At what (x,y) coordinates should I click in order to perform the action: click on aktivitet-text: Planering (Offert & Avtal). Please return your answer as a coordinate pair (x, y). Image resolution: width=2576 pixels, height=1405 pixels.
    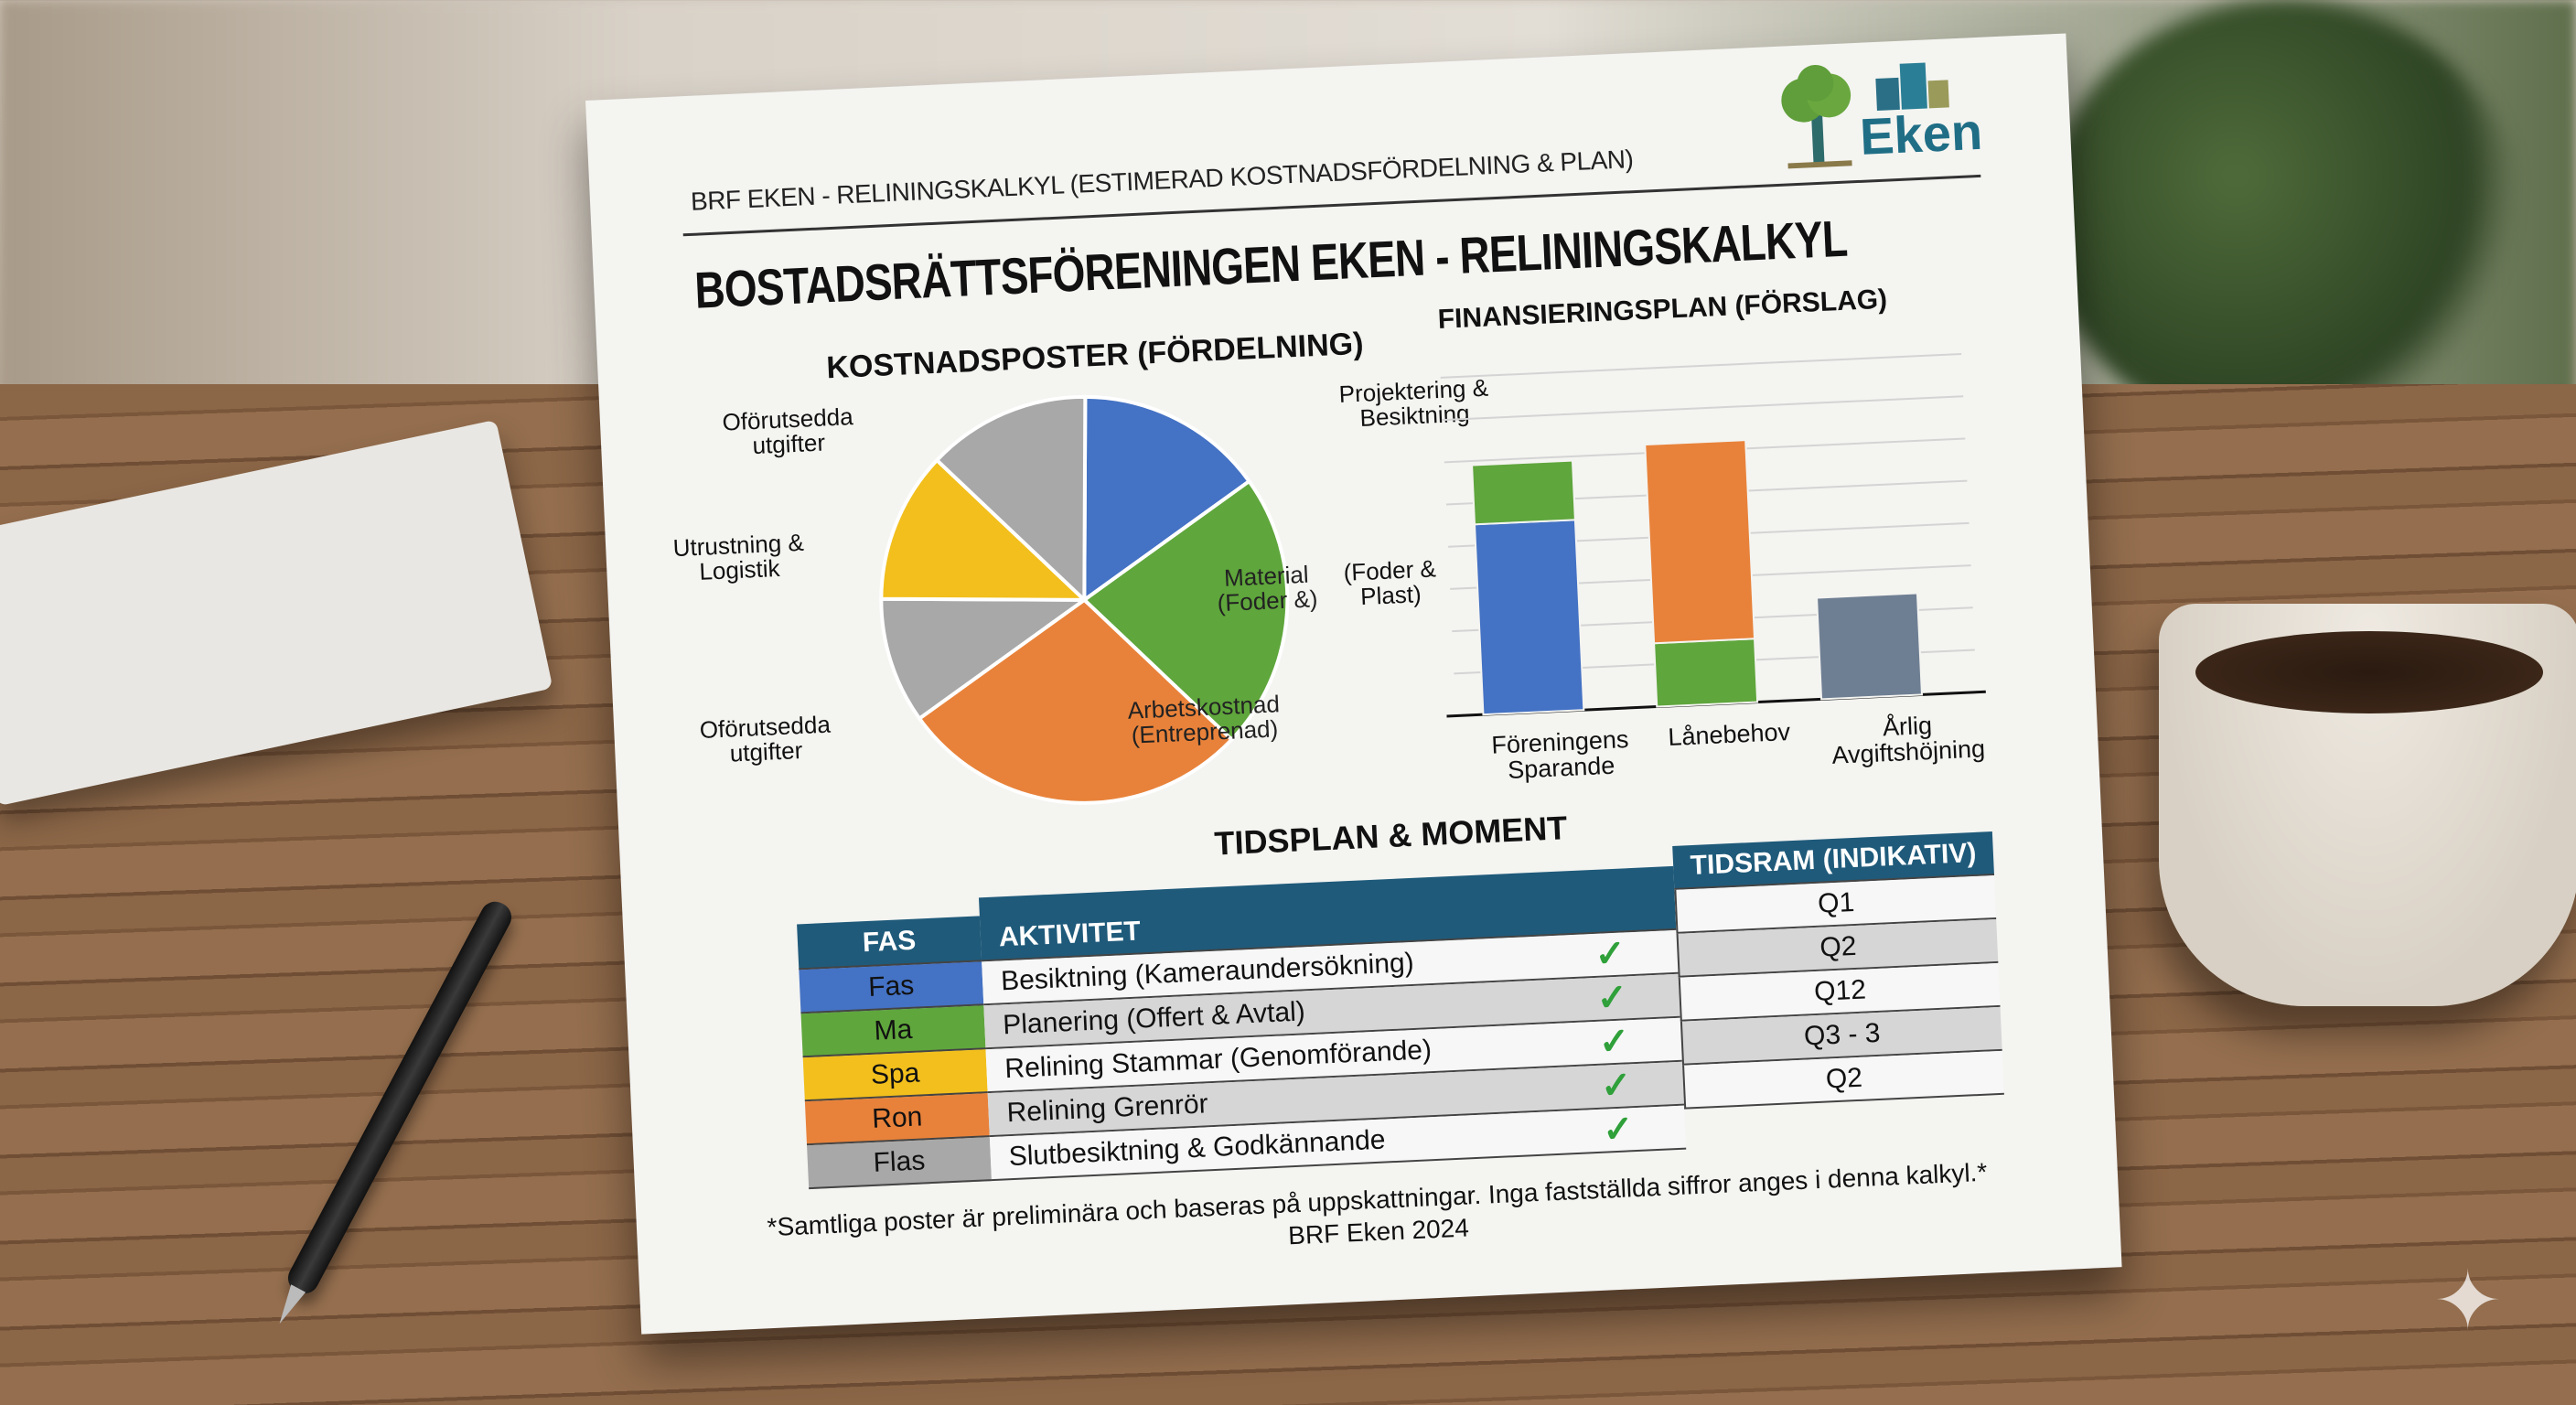
    Looking at the image, I should click on (1154, 1018).